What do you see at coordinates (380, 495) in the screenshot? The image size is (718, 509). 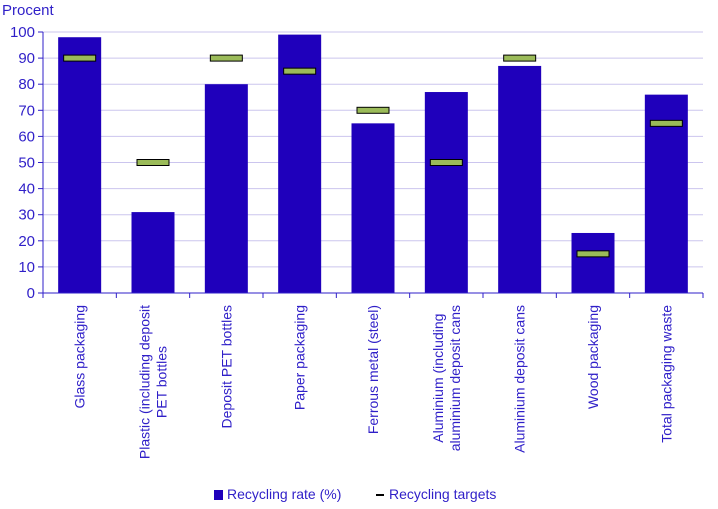 I see `legend-swatch-targets` at bounding box center [380, 495].